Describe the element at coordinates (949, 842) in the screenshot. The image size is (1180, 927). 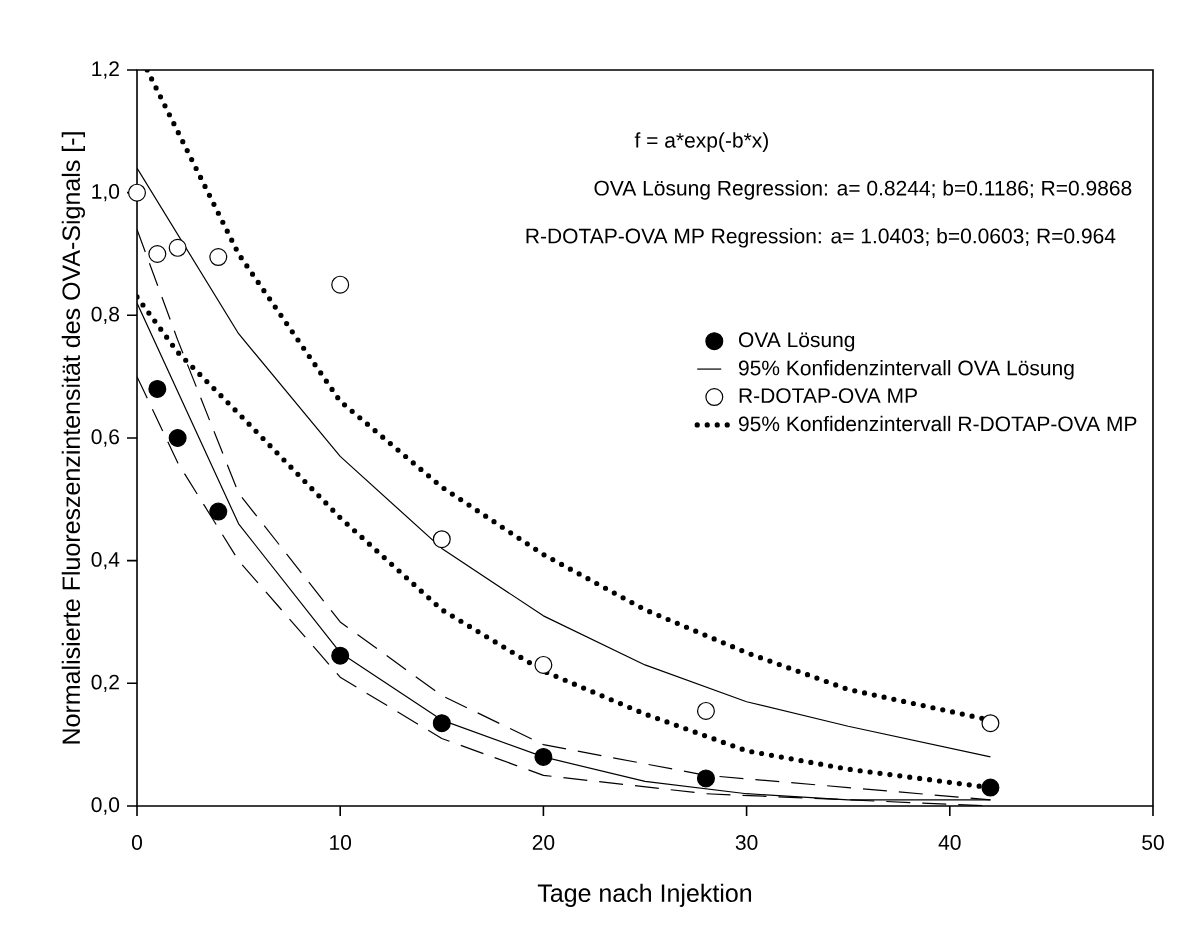
I see `x-tick-label: 40` at that location.